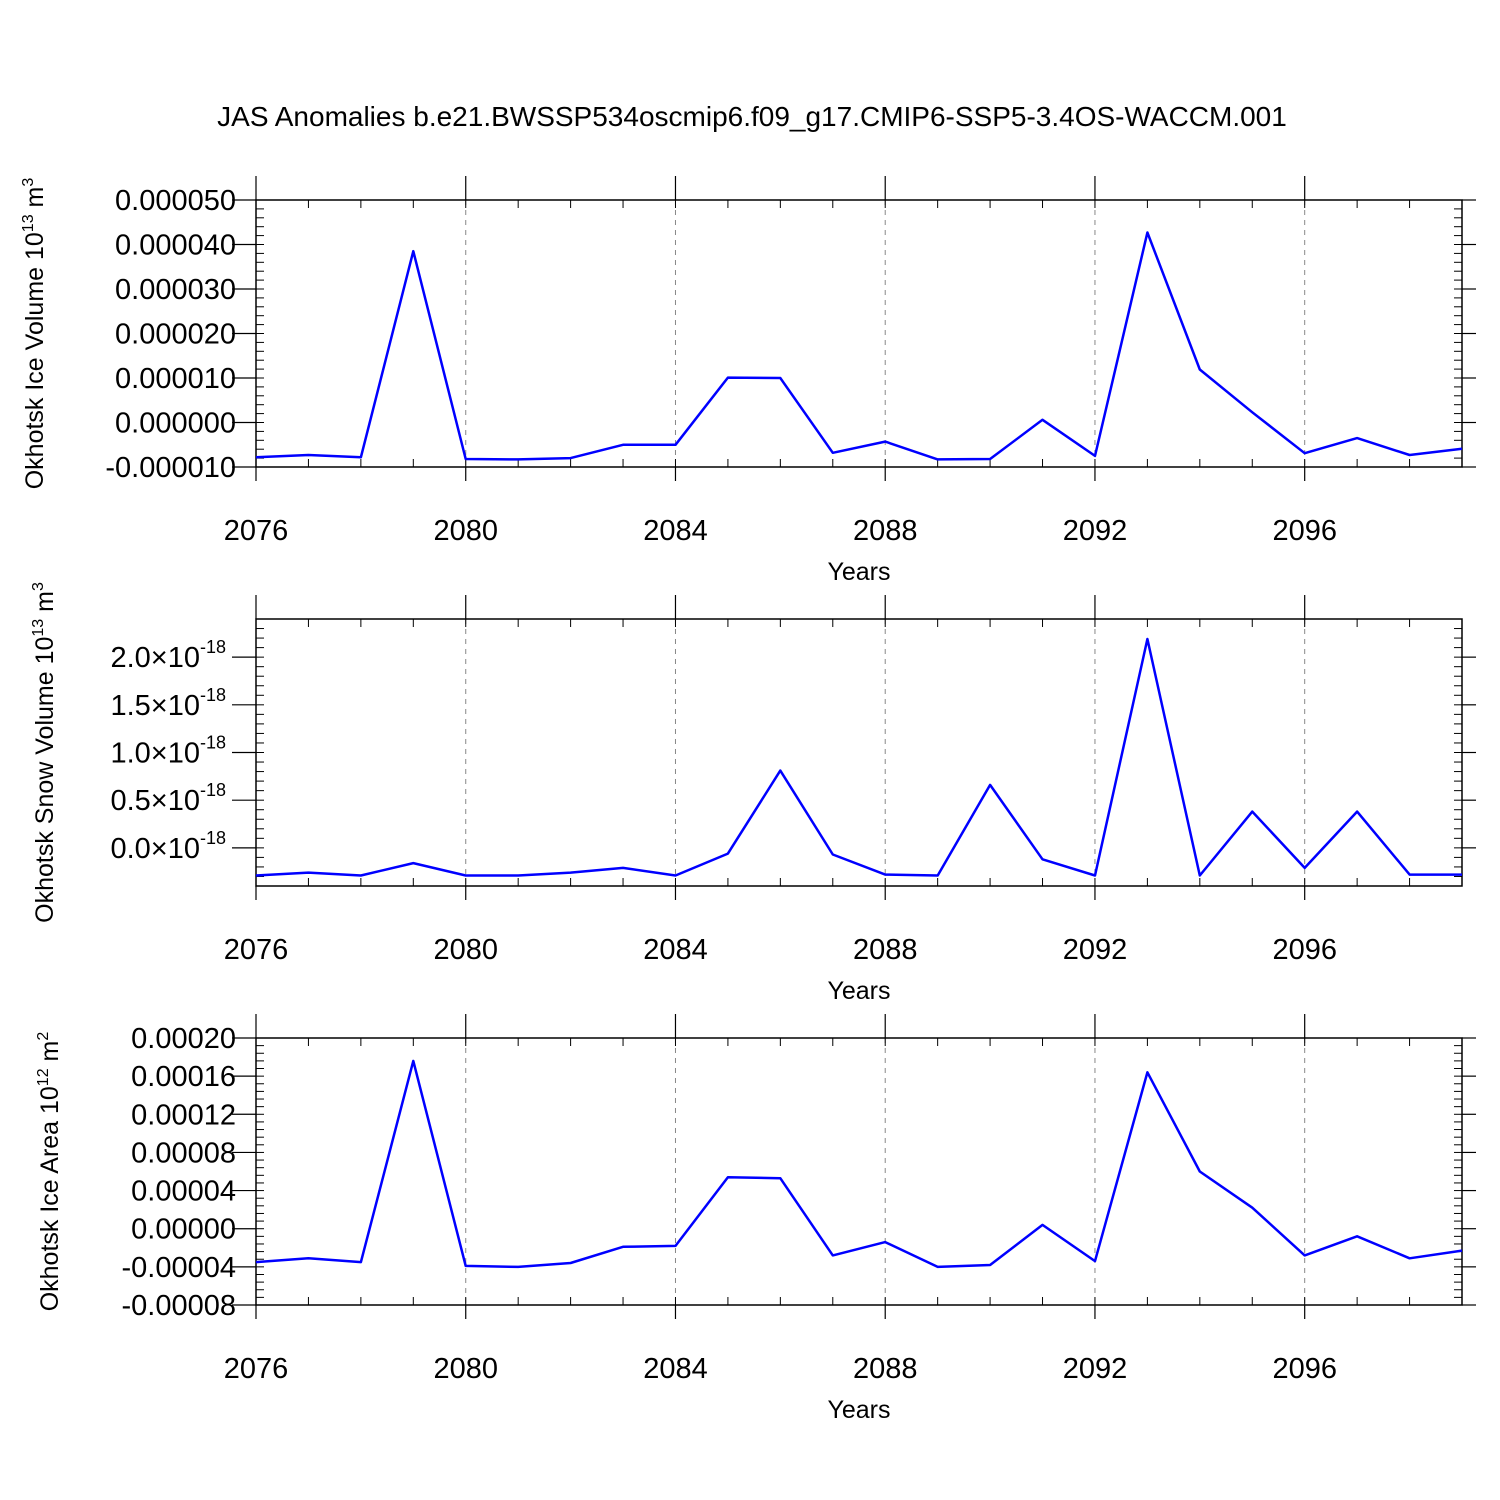 The width and height of the screenshot is (1500, 1500). Describe the element at coordinates (45, 780) in the screenshot. I see `y-axis-label-text: Okhotsk Snow Volume 10` at that location.